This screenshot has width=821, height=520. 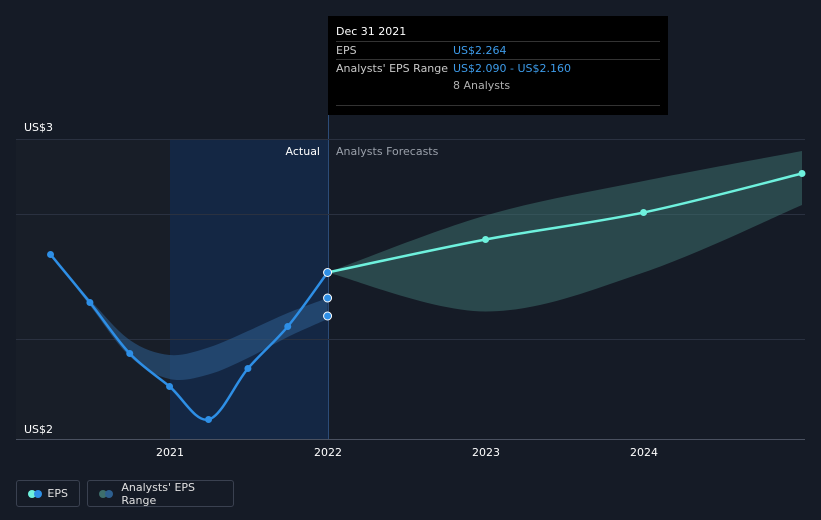 What do you see at coordinates (170, 452) in the screenshot?
I see `x-tick-label: 2021` at bounding box center [170, 452].